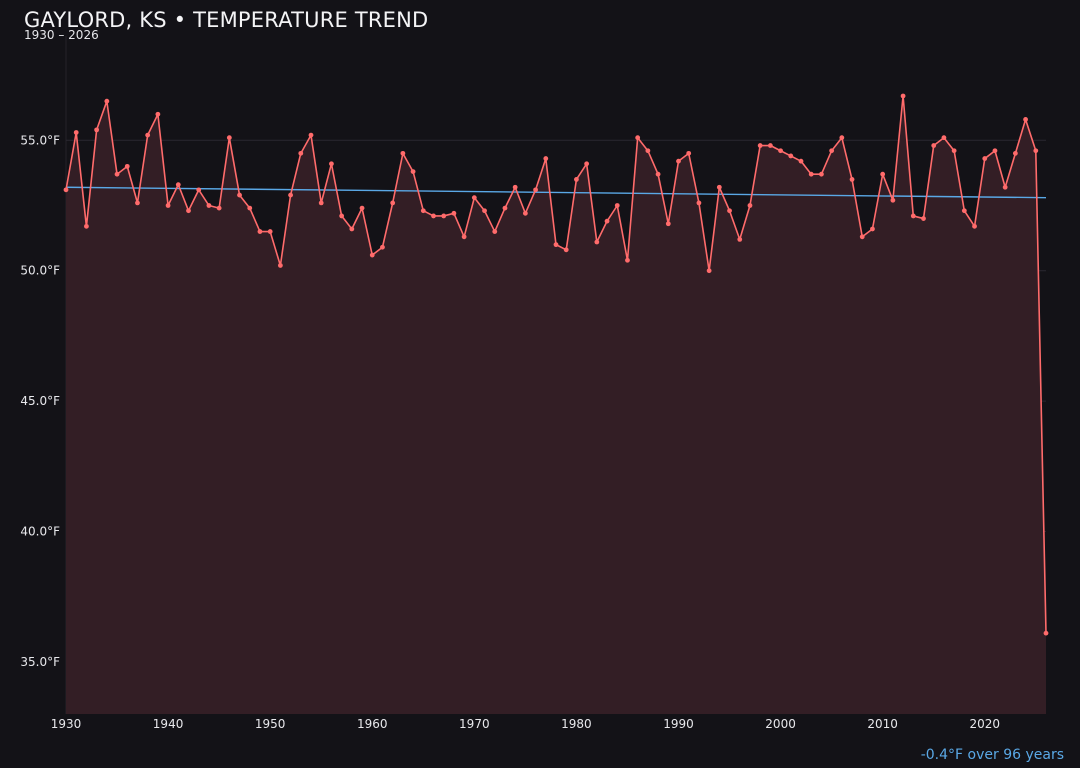  I want to click on trend-annotation: -0.4°F over 96 years, so click(992, 755).